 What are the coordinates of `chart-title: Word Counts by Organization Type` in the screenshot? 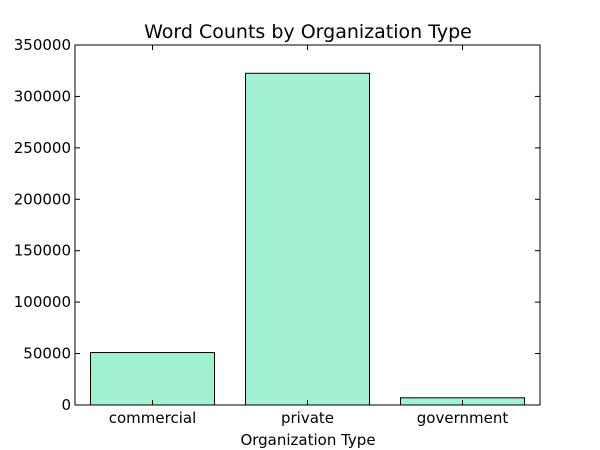 It's located at (308, 32).